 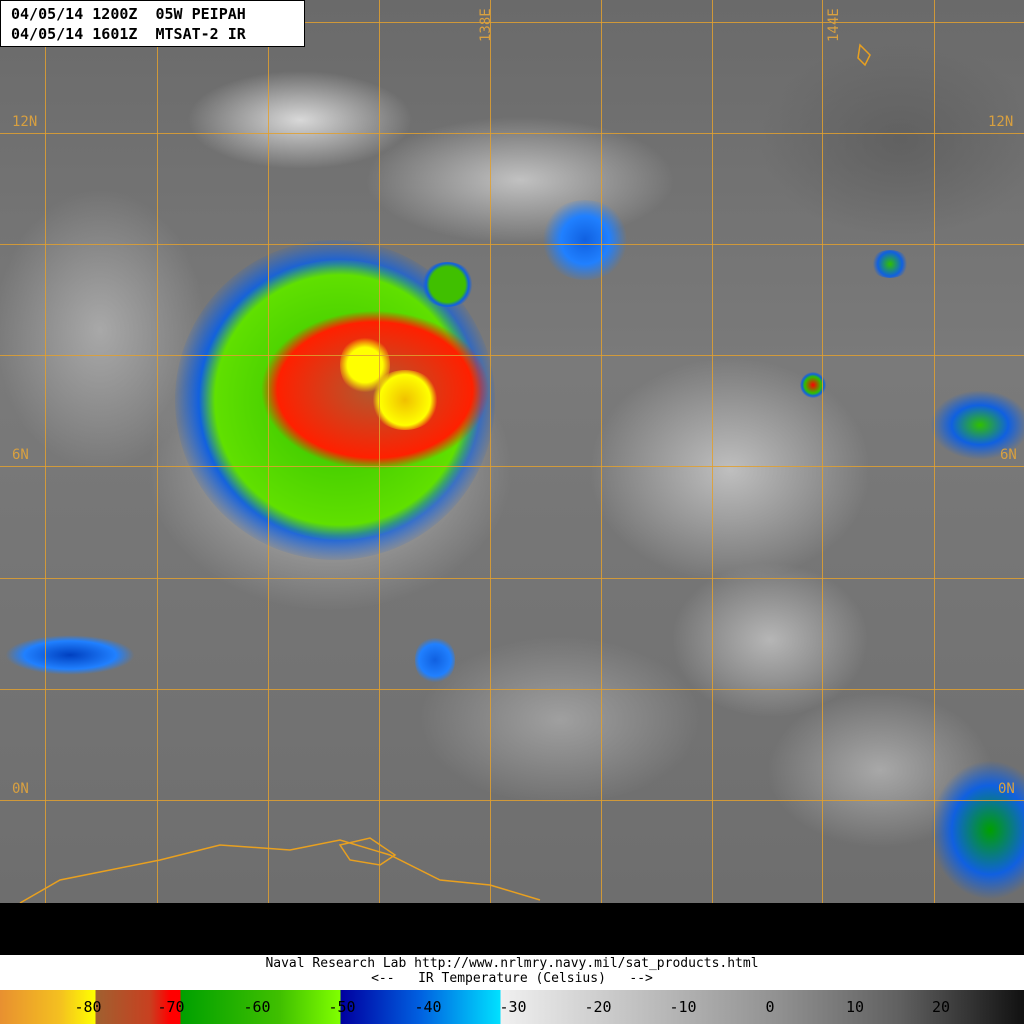 What do you see at coordinates (1008, 455) in the screenshot?
I see `lat-label-6n-right: 6N` at bounding box center [1008, 455].